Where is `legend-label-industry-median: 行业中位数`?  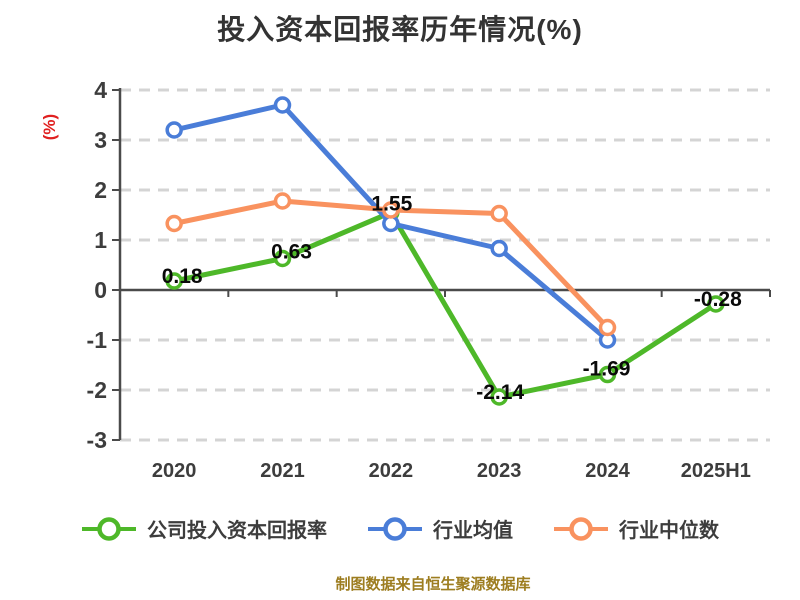
legend-label-industry-median: 行业中位数 is located at coordinates (669, 531).